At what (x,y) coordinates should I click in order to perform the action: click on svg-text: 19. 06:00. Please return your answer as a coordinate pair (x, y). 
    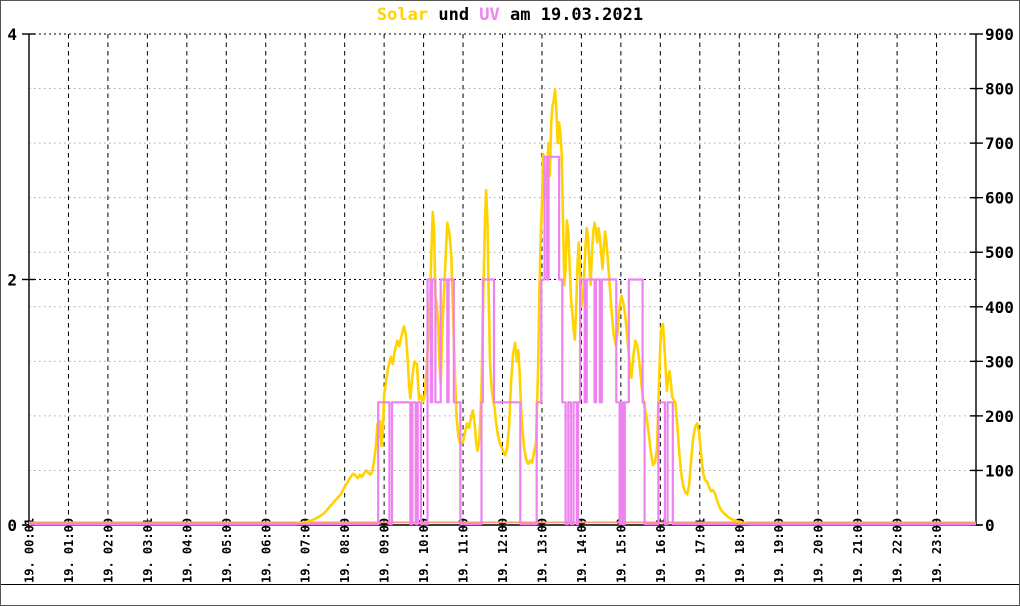
    Looking at the image, I should click on (266, 550).